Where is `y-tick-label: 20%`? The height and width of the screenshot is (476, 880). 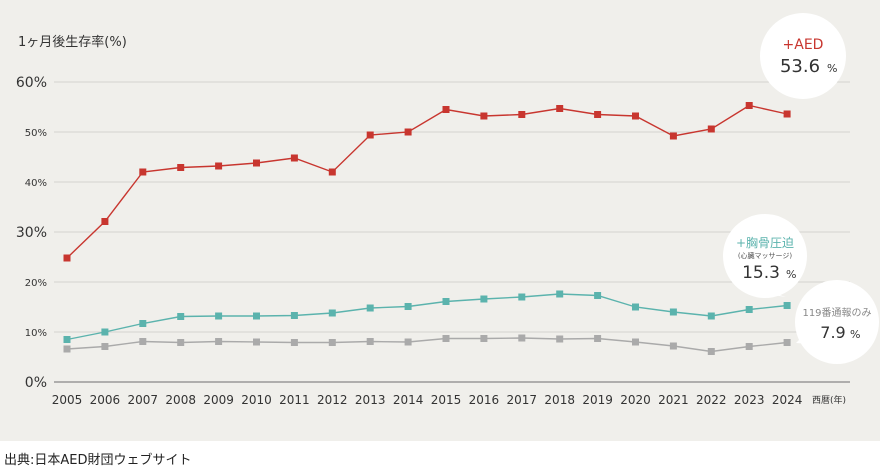 y-tick-label: 20% is located at coordinates (36, 283).